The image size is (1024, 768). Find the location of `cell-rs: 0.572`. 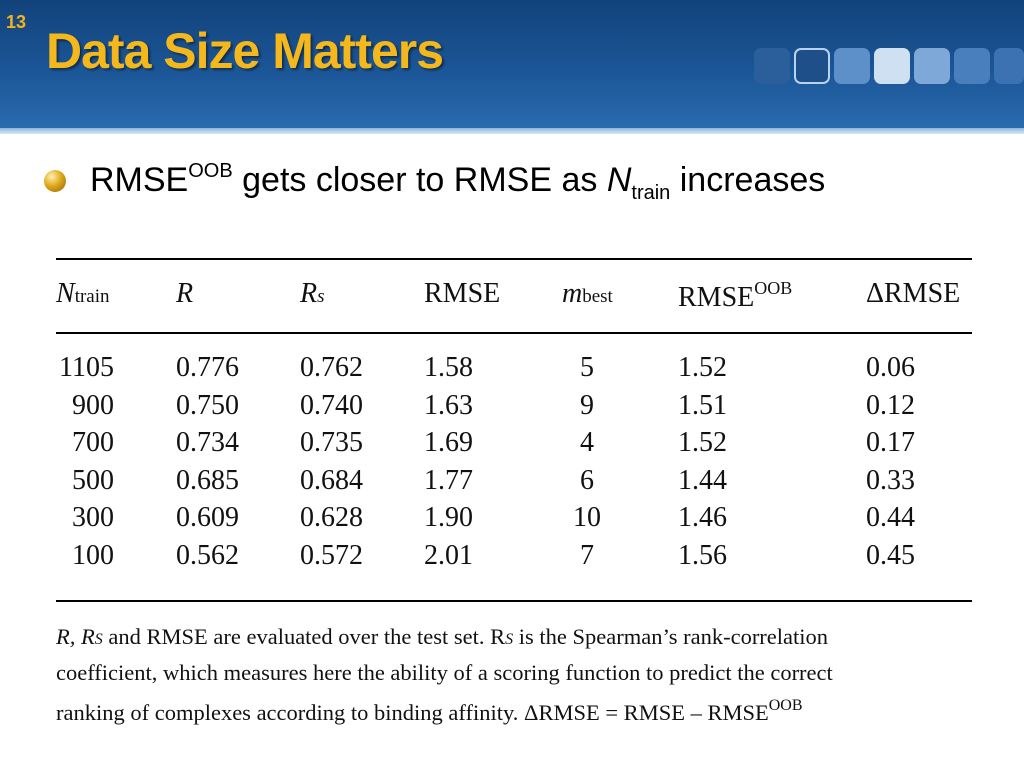

cell-rs: 0.572 is located at coordinates (331, 555).